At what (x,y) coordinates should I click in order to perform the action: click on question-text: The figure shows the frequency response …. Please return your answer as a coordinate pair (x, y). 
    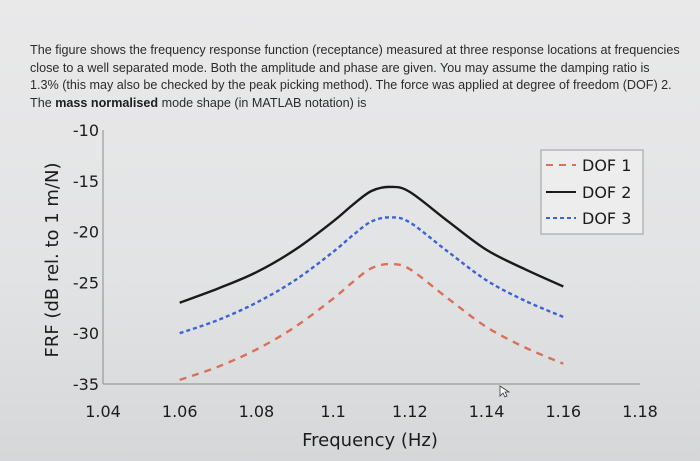
    Looking at the image, I should click on (355, 77).